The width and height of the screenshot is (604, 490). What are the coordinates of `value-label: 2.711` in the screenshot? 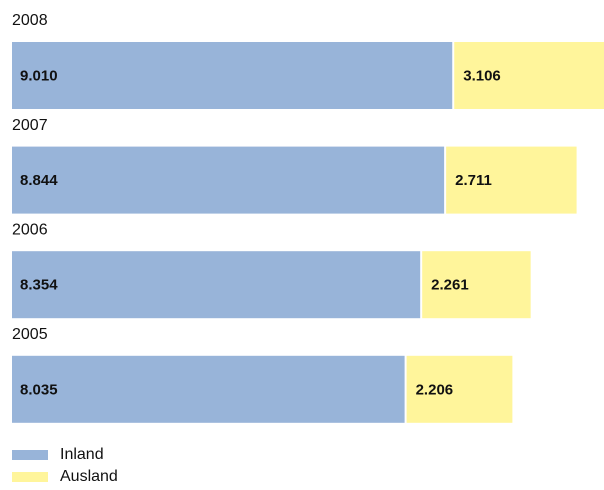 It's located at (473, 180).